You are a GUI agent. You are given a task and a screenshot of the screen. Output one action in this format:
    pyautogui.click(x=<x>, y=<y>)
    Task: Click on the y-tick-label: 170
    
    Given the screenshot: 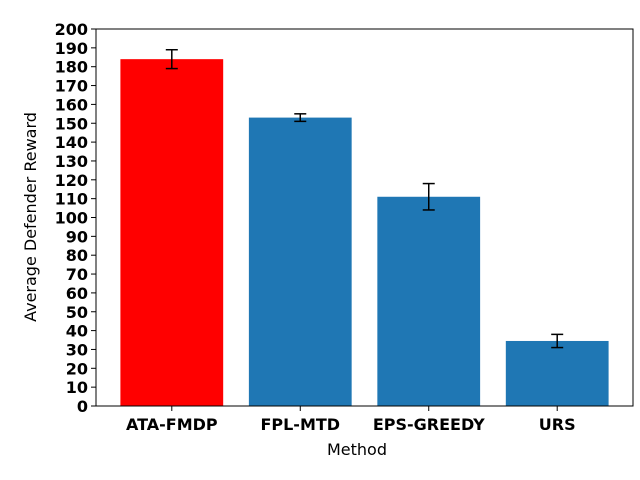 What is the action you would take?
    pyautogui.click(x=71, y=86)
    